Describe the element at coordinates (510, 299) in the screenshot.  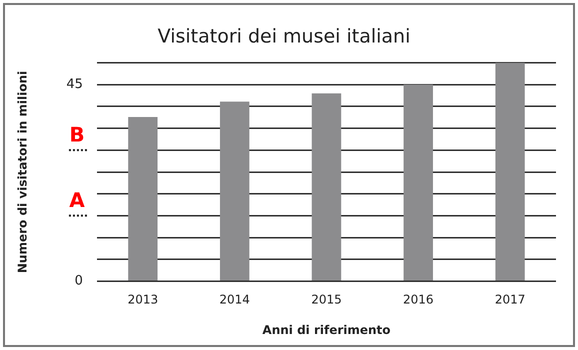
I see `x-tick-label: 2017` at that location.